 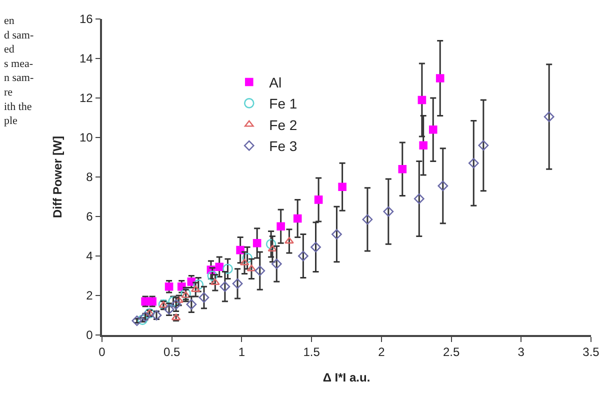 What do you see at coordinates (90, 256) in the screenshot?
I see `y-tick-label: 4` at bounding box center [90, 256].